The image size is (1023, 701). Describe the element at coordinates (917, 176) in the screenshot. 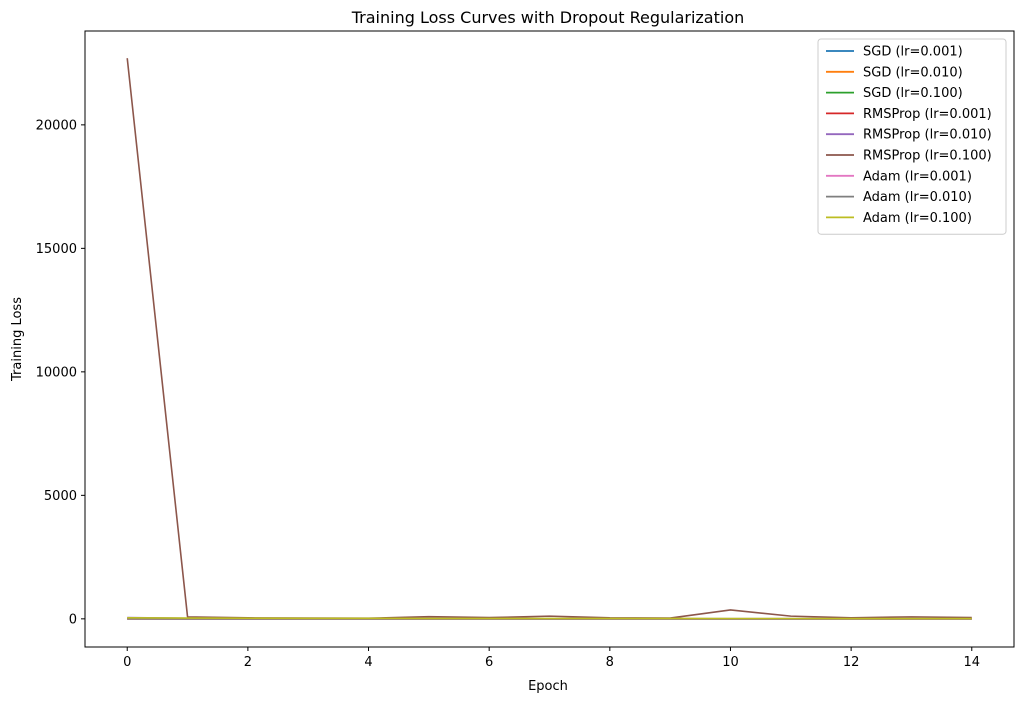

I see `legend-label: Adam (lr=0.001)` at that location.